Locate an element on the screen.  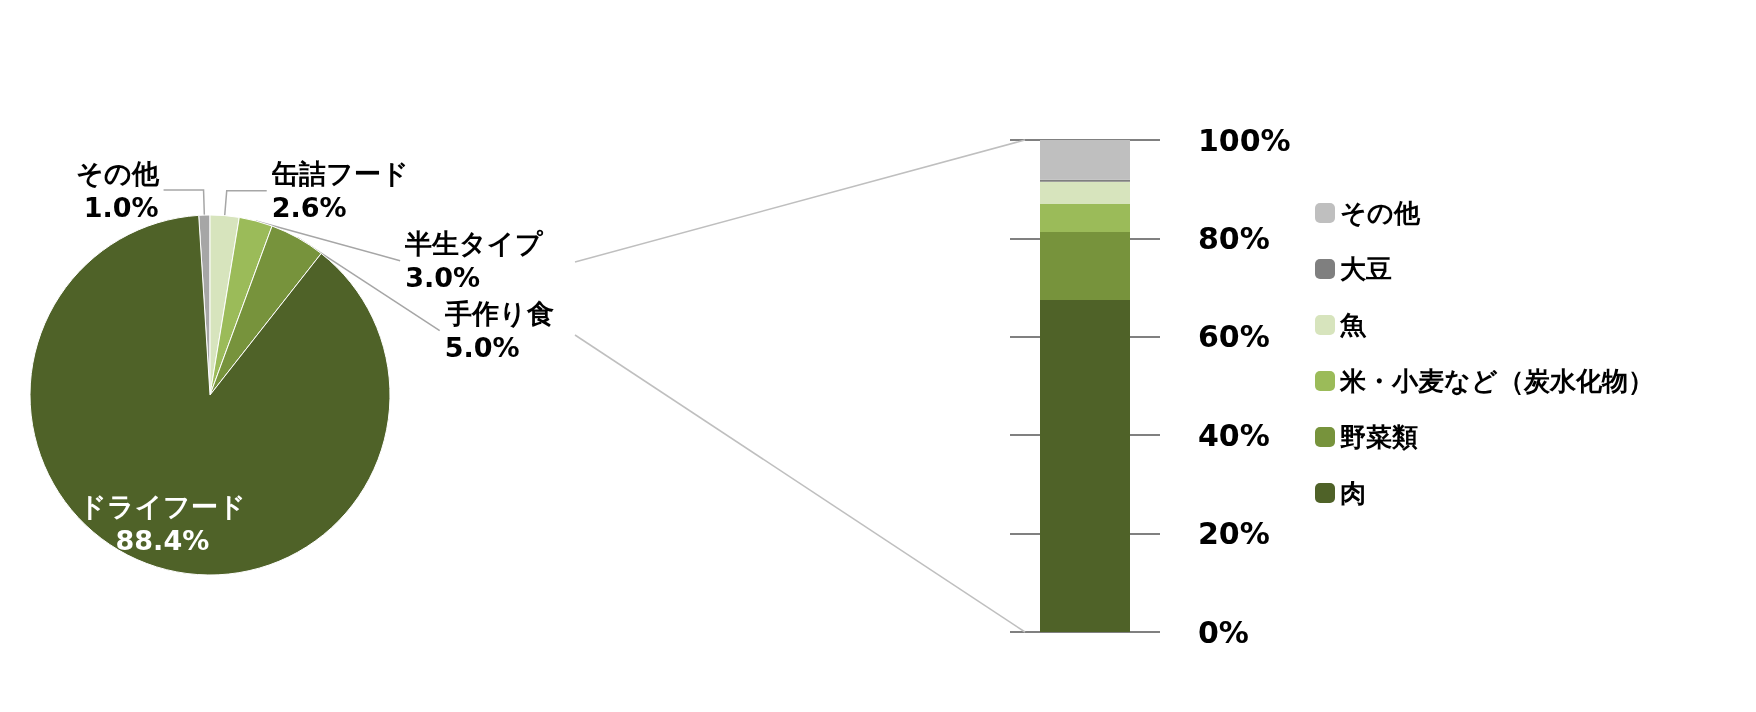
y-tick-label: 40% is located at coordinates (1234, 435).